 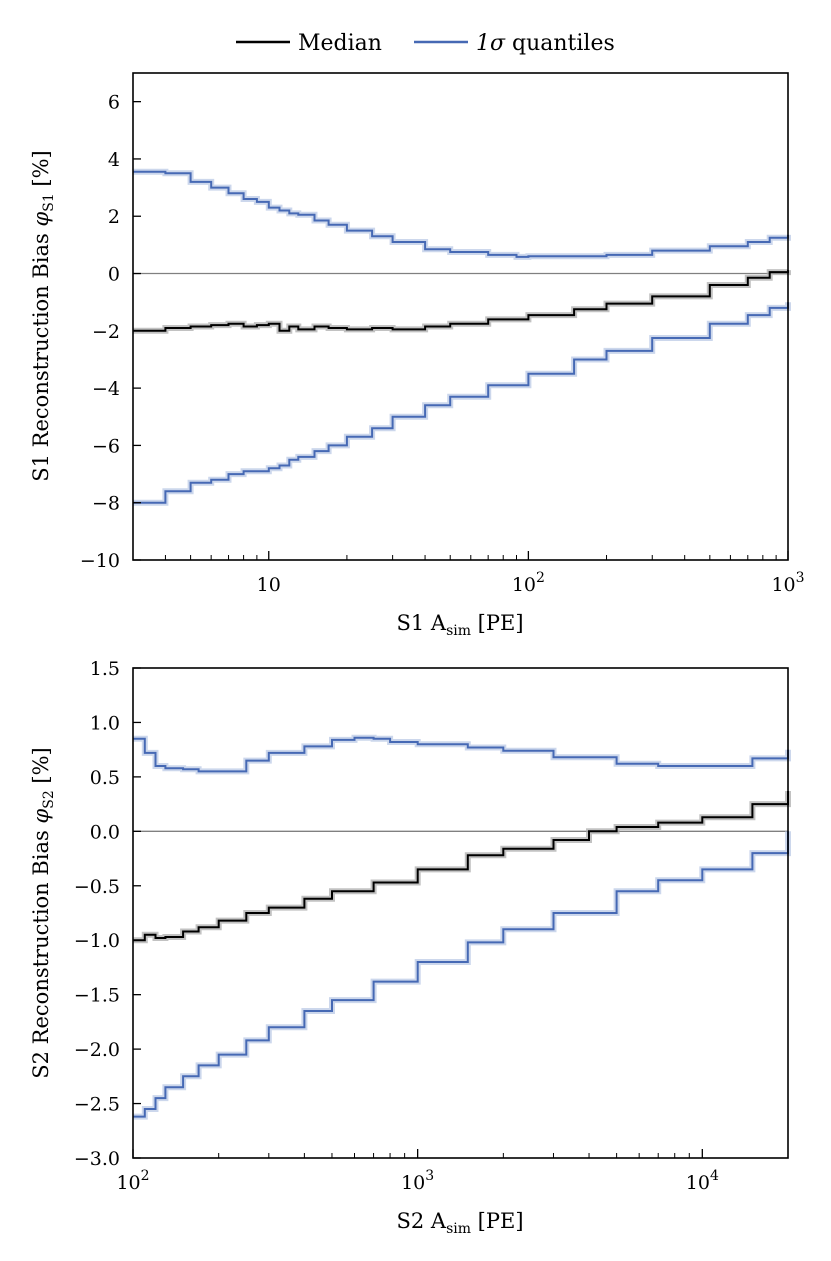 I want to click on s1-series-2-quantile-line, so click(x=461, y=403).